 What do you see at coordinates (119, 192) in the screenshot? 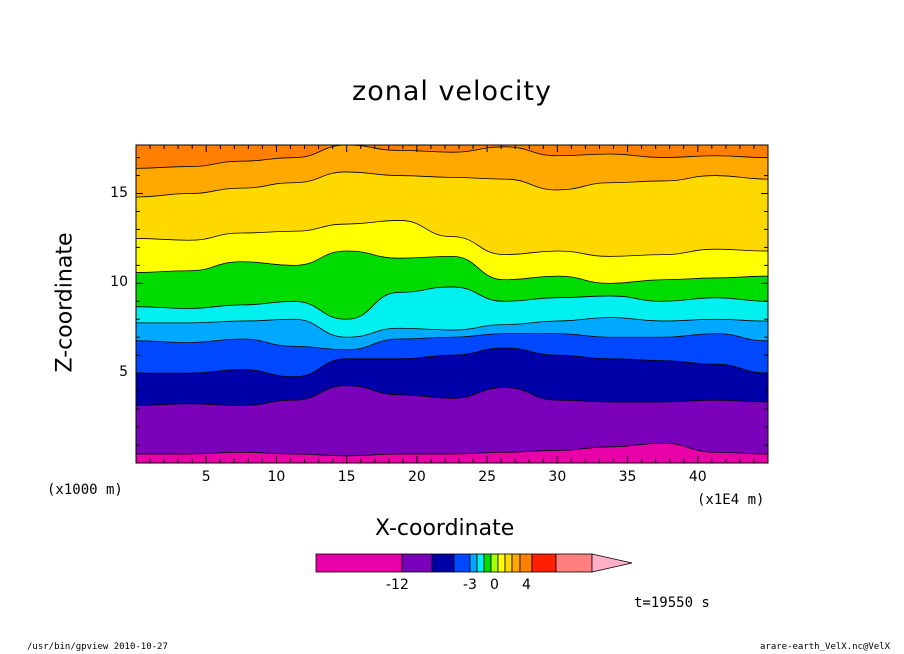
I see `y-tick-label: 15` at bounding box center [119, 192].